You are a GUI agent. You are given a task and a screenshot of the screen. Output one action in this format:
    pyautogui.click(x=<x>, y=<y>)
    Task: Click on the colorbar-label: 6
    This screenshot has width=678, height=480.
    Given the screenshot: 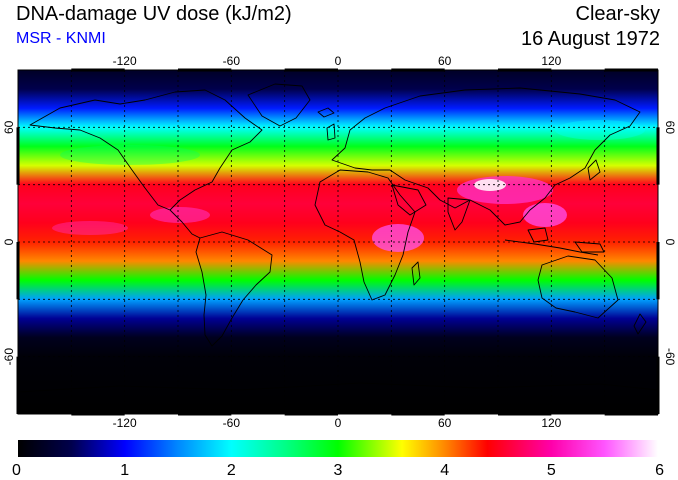 What is the action you would take?
    pyautogui.click(x=659, y=470)
    